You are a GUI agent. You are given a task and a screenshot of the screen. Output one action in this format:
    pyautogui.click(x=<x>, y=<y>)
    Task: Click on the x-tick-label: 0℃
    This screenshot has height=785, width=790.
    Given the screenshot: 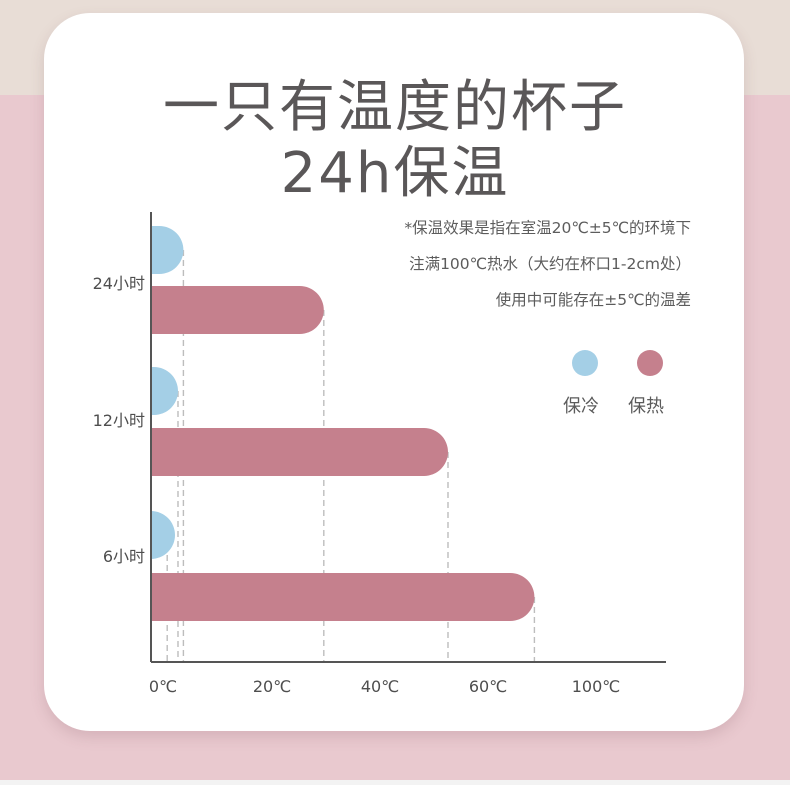 What is the action you would take?
    pyautogui.click(x=163, y=686)
    